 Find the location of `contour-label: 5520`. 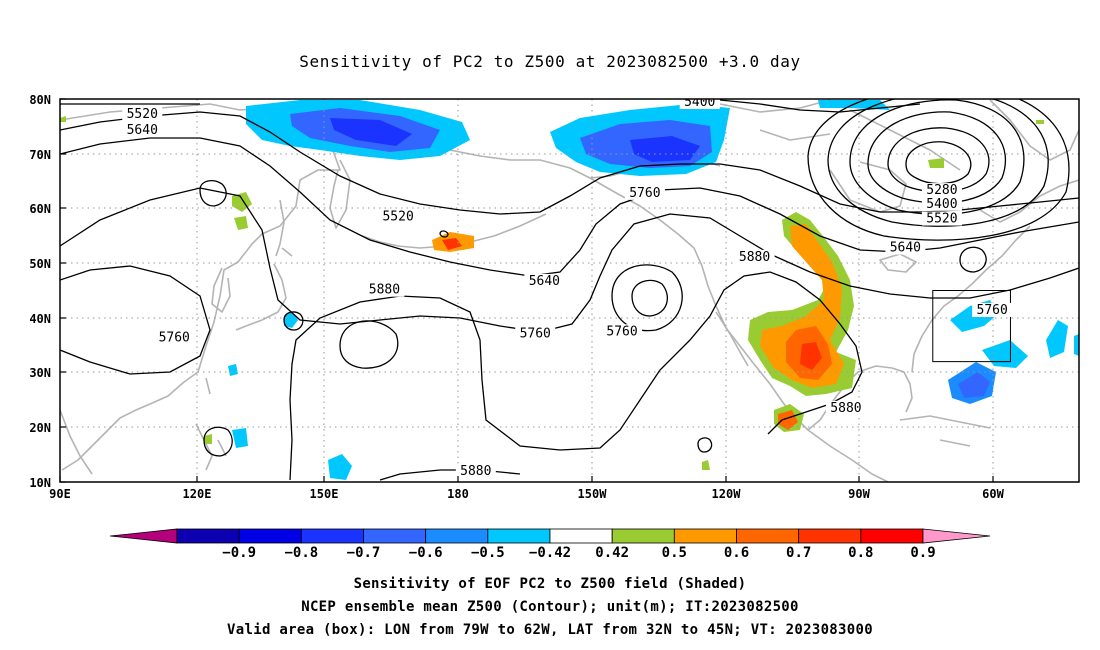

contour-label: 5520 is located at coordinates (941, 219).